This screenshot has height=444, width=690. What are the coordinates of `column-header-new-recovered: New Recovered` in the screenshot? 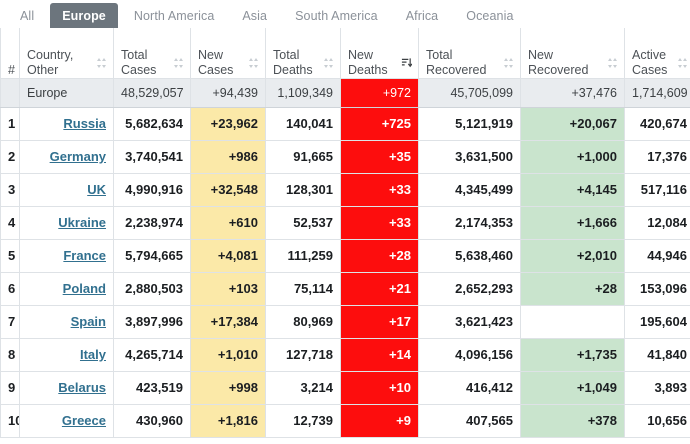 It's located at (572, 53).